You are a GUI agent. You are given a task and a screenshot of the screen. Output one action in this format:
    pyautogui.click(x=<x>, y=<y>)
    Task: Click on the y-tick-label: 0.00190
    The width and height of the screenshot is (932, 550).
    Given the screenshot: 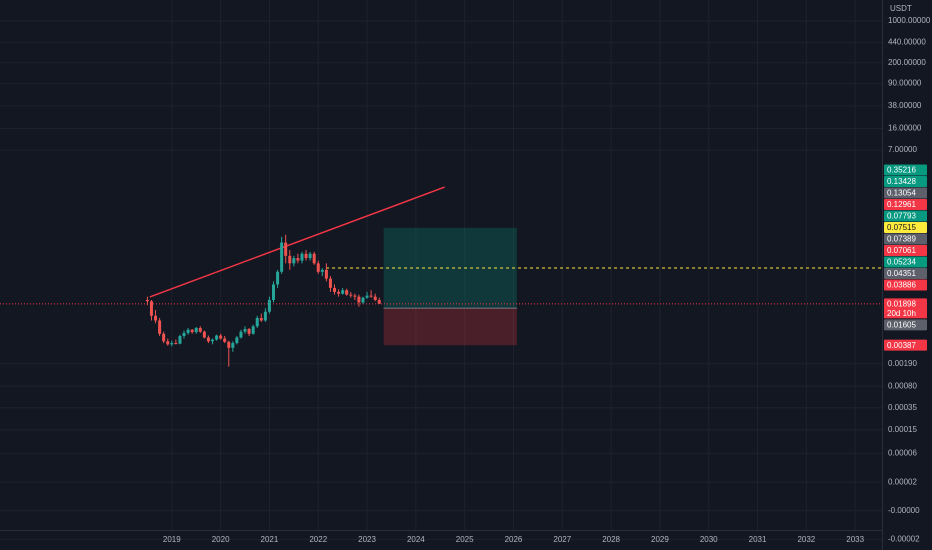 What is the action you would take?
    pyautogui.click(x=902, y=363)
    